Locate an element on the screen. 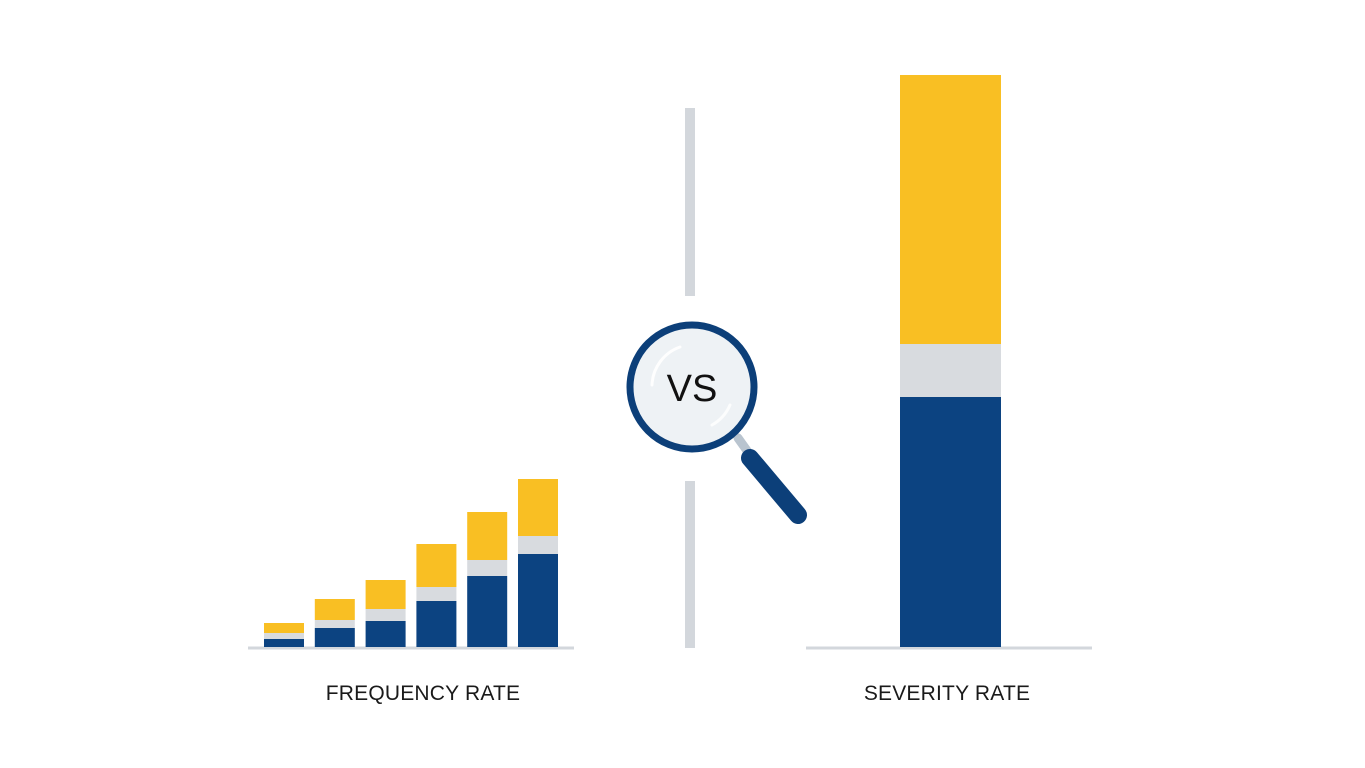 This screenshot has height=768, width=1365. lens-glare-lower is located at coordinates (721, 415).